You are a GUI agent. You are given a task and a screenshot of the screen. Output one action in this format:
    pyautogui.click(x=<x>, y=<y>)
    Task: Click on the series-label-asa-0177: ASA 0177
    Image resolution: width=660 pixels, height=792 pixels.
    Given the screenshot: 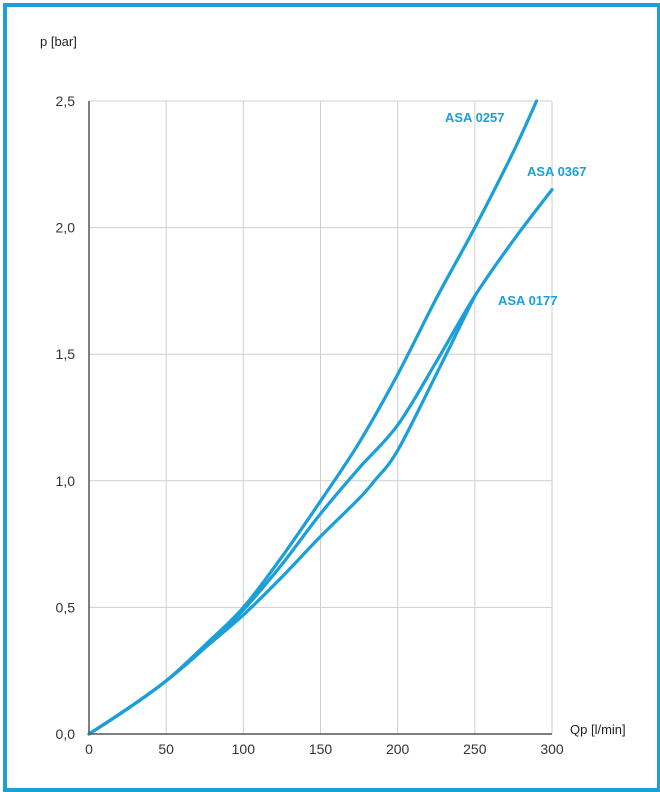 What is the action you would take?
    pyautogui.click(x=528, y=300)
    